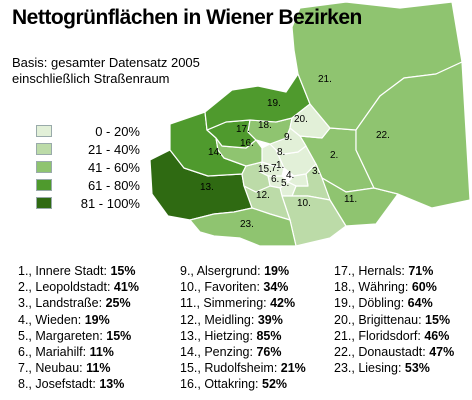  What do you see at coordinates (117, 131) in the screenshot?
I see `legend-label: 0 - 20%` at bounding box center [117, 131].